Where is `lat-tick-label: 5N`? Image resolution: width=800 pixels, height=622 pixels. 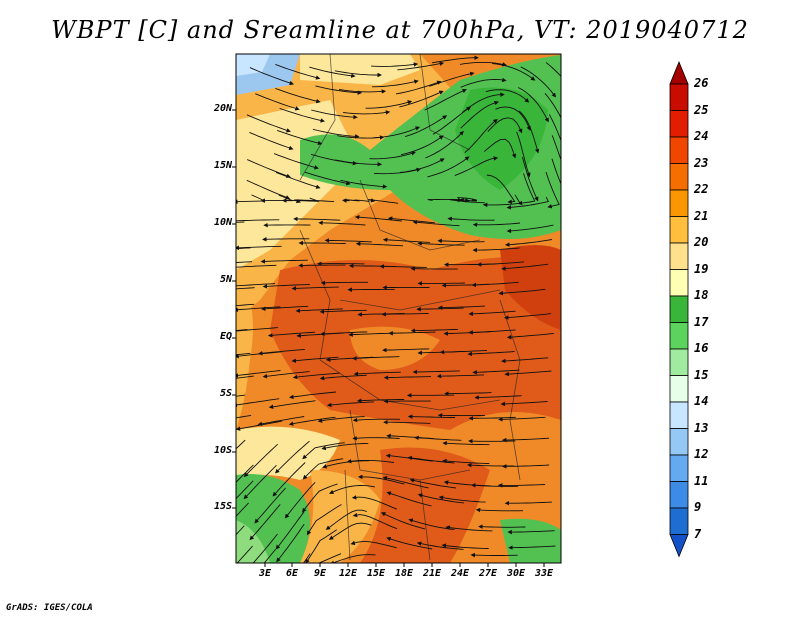 lat-tick-label: 5N is located at coordinates (214, 279).